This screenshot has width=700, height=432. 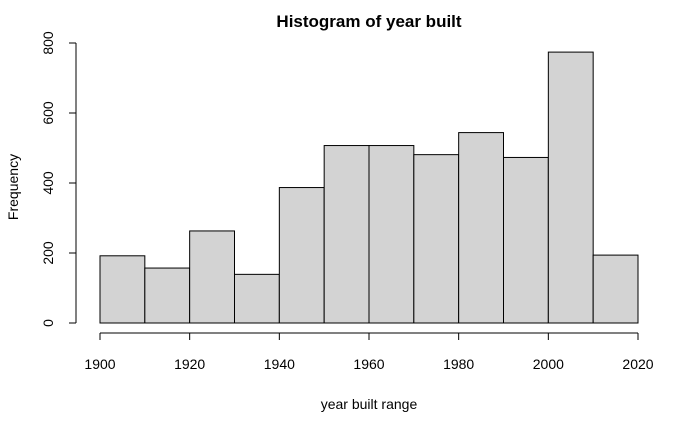 I want to click on x-tick-label-5: 2000, so click(x=548, y=364).